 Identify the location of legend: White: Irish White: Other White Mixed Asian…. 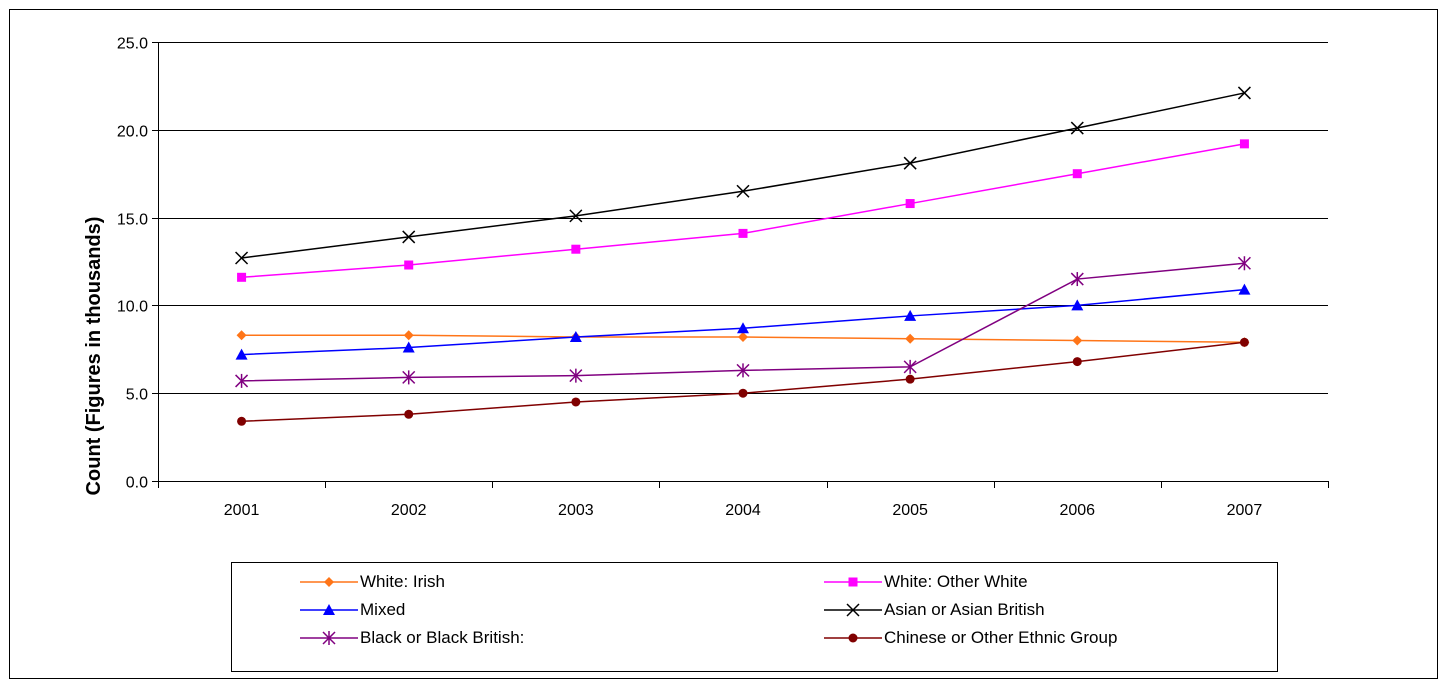
(754, 617).